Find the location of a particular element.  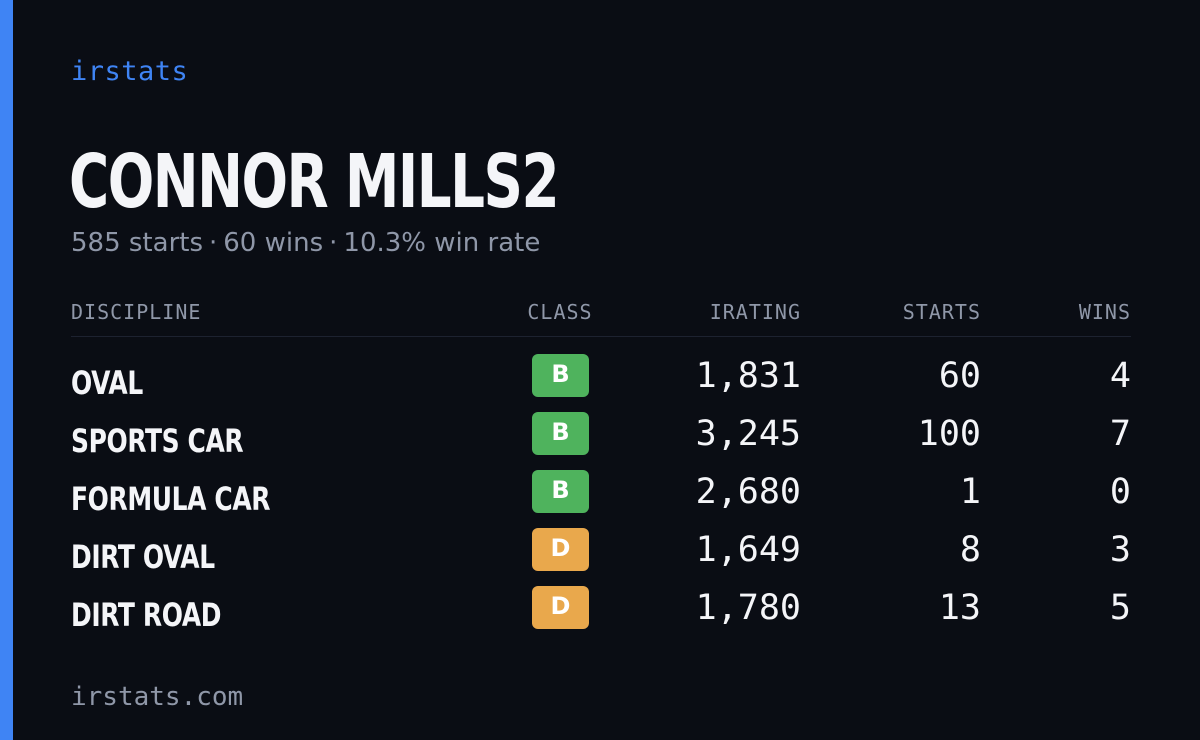

header-wins: WINS is located at coordinates (1104, 312).